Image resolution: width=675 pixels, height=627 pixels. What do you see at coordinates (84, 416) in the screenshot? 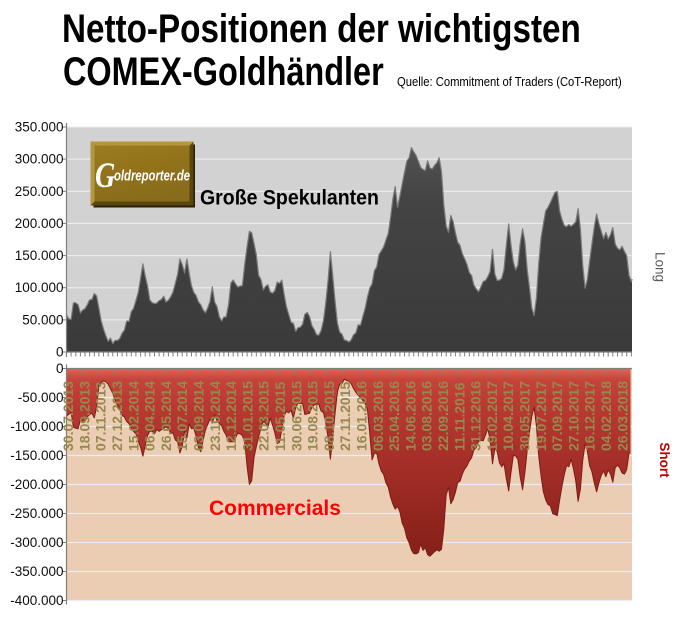
I see `svg-text: 18.09.2013` at bounding box center [84, 416].